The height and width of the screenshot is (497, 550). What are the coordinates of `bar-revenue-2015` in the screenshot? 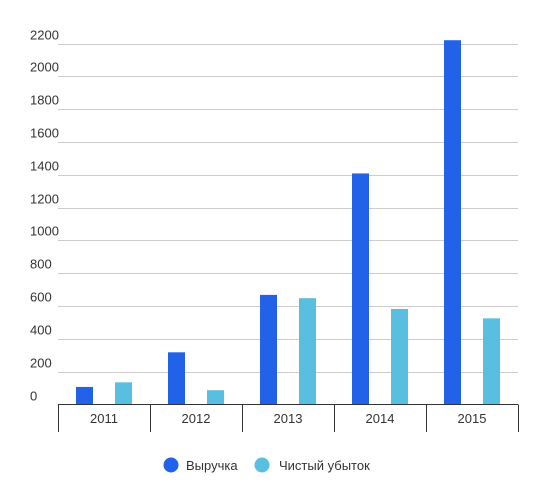 It's located at (452, 222).